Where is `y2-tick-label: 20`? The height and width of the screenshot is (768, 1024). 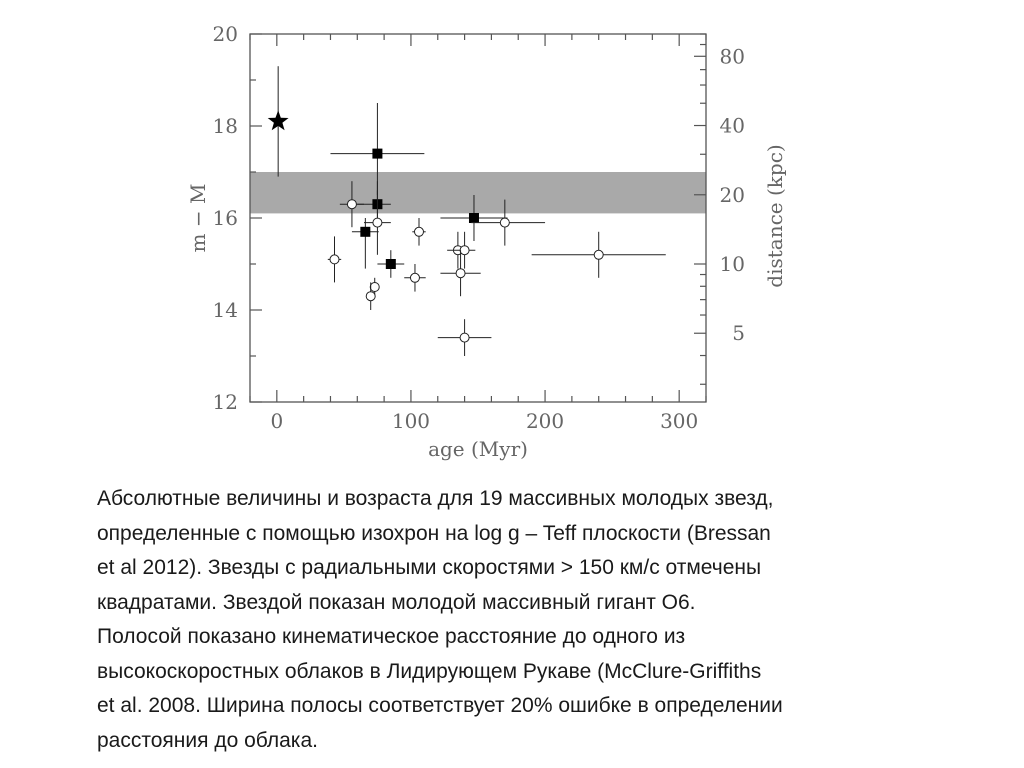 y2-tick-label: 20 is located at coordinates (732, 195).